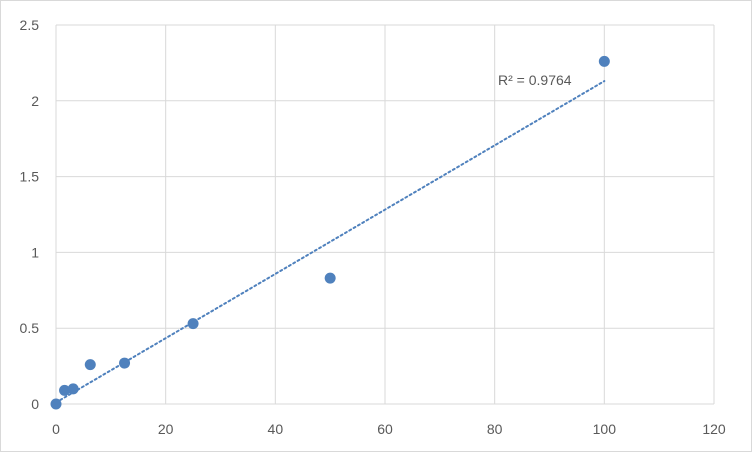 The height and width of the screenshot is (456, 752). What do you see at coordinates (714, 429) in the screenshot?
I see `x-tick-label: 120` at bounding box center [714, 429].